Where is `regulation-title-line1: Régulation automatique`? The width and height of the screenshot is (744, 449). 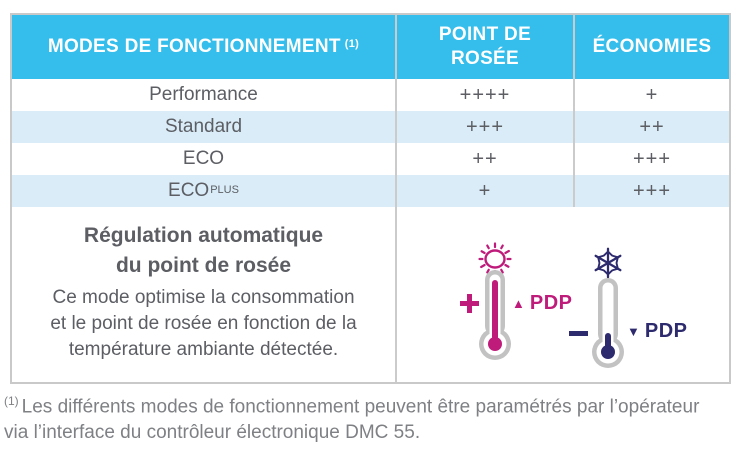 regulation-title-line1: Régulation automatique is located at coordinates (203, 235).